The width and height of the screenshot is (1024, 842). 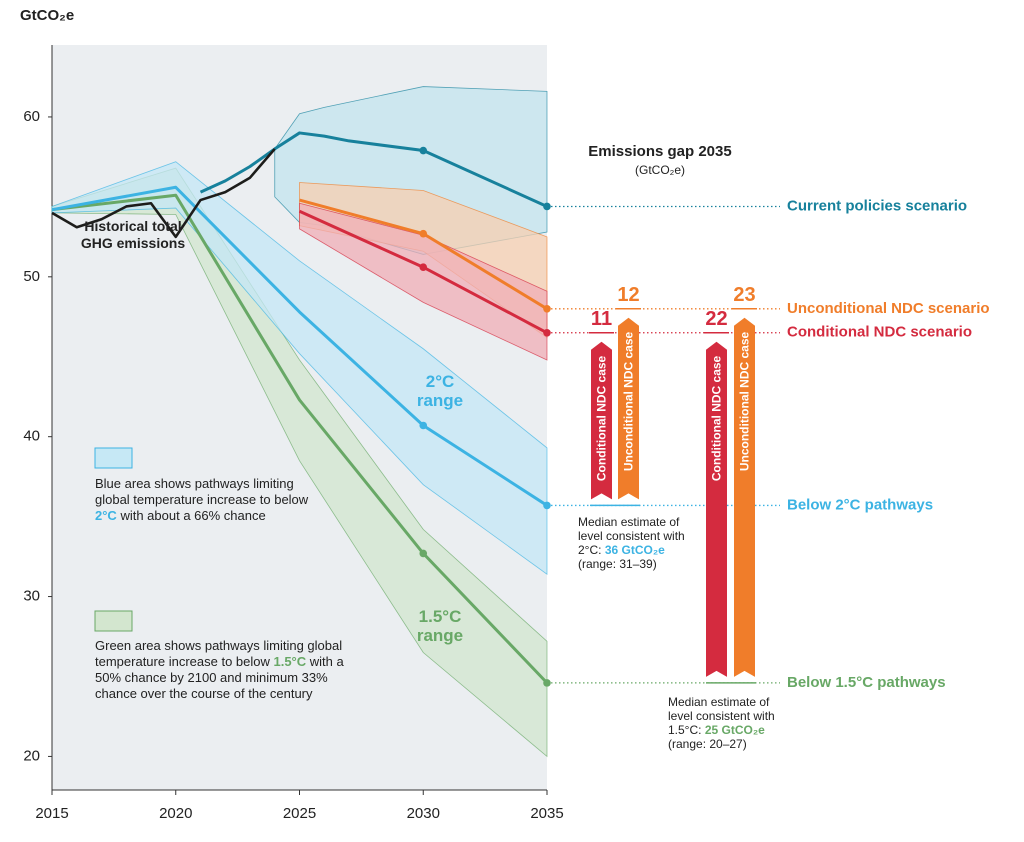 I want to click on y-tick-label: 30, so click(x=31, y=596).